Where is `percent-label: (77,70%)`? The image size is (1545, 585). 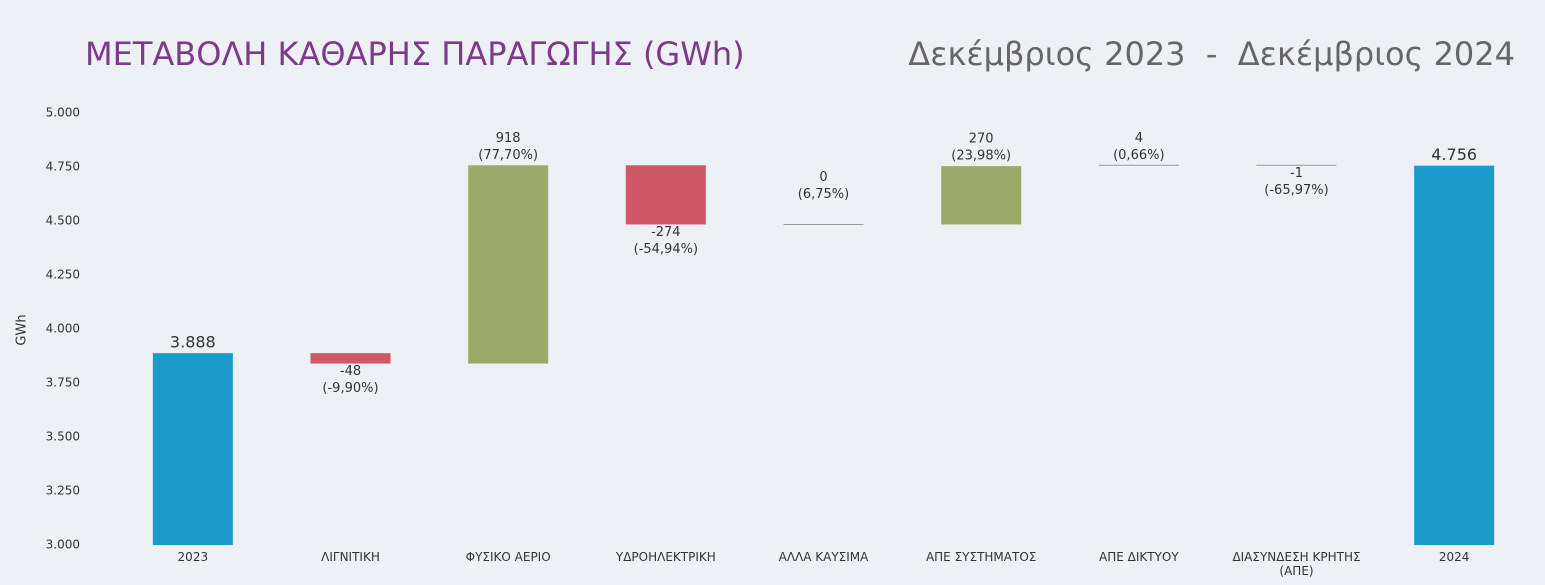 percent-label: (77,70%) is located at coordinates (508, 155).